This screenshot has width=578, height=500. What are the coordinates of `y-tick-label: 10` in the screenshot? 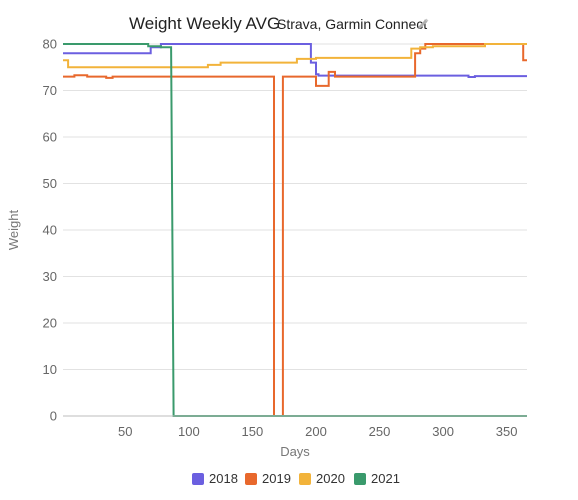 It's located at (50, 369).